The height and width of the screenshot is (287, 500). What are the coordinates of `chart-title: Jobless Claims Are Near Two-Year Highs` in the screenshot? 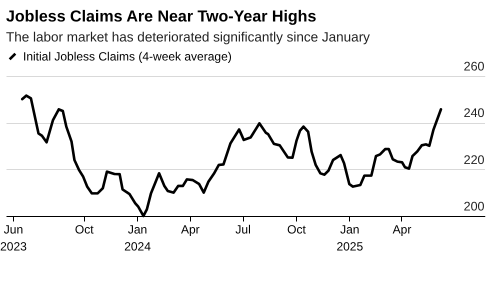 It's located at (161, 17).